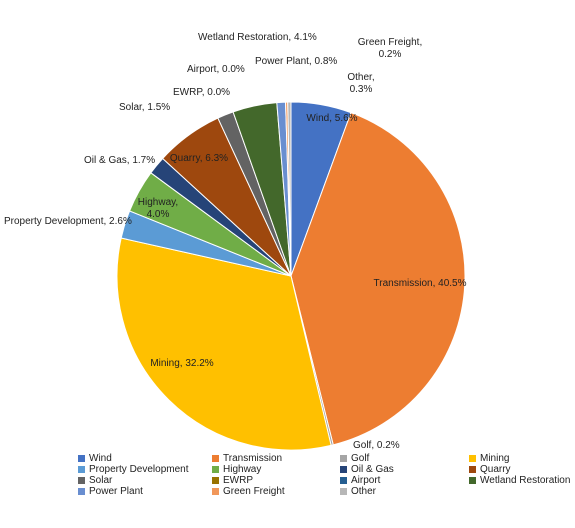  What do you see at coordinates (296, 61) in the screenshot?
I see `data-label-power-plant: Power Plant, 0.8%` at bounding box center [296, 61].